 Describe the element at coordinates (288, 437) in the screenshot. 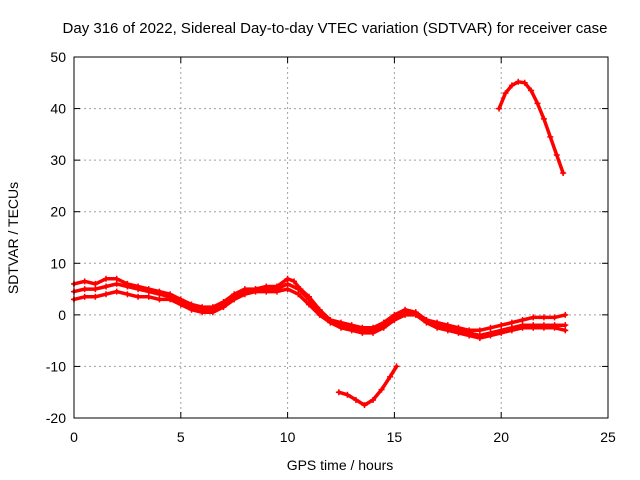

I see `x-tick-label: 10` at that location.